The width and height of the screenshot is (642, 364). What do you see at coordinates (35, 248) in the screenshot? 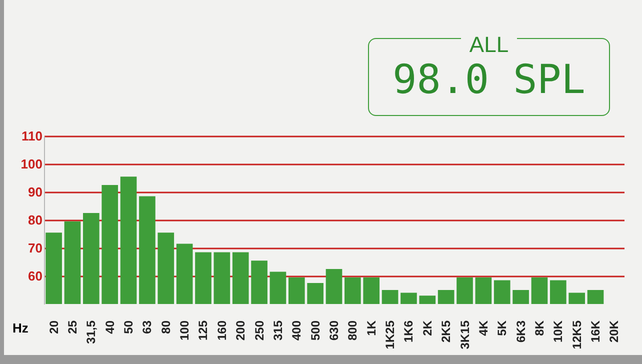
I see `y-tick-label: 70` at bounding box center [35, 248].